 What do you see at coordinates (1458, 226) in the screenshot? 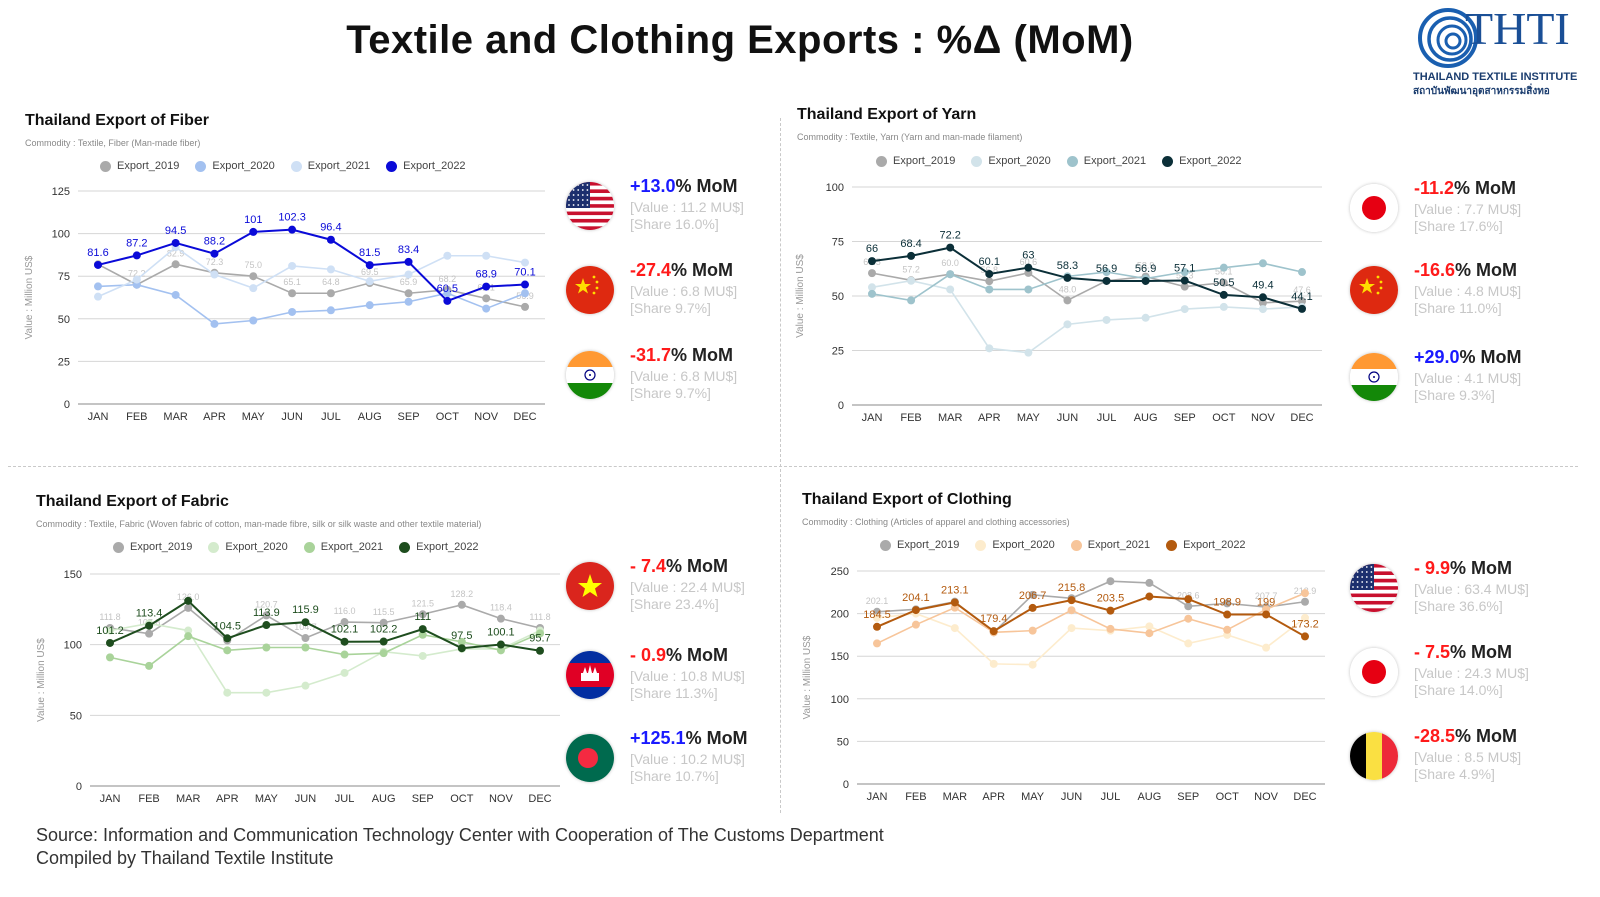
I see `export-share: [Share 17.6%]` at bounding box center [1458, 226].